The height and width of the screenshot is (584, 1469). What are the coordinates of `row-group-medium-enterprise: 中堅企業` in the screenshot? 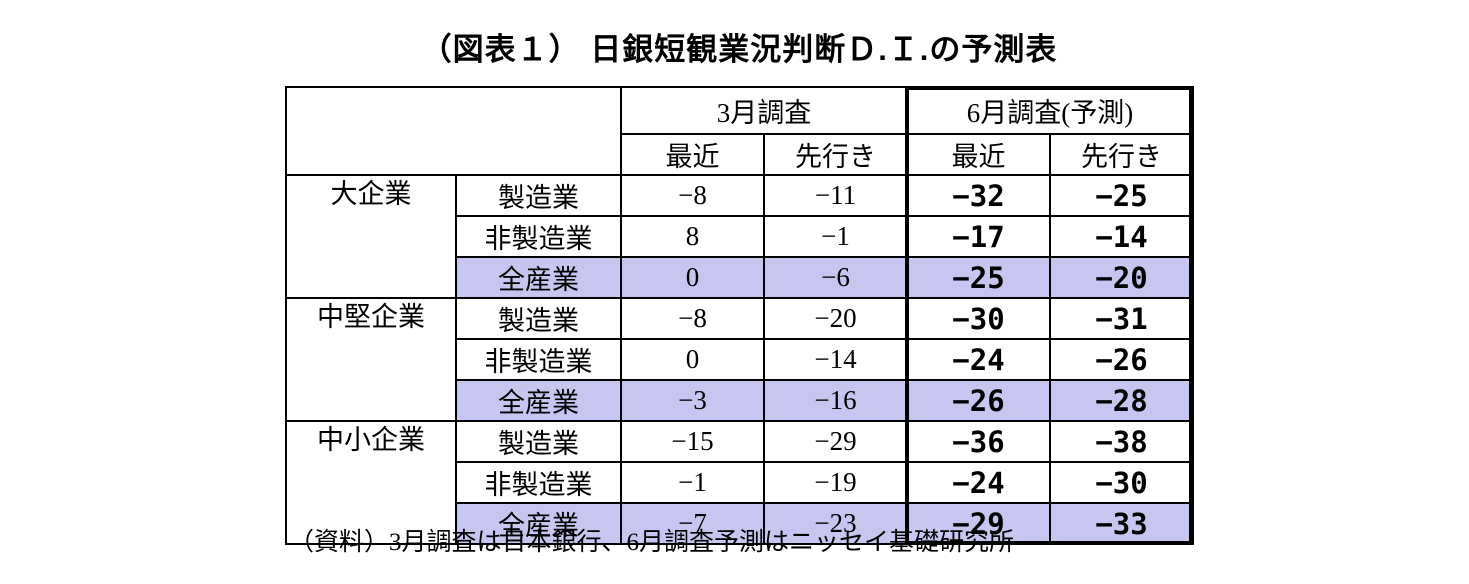 It's located at (371, 359).